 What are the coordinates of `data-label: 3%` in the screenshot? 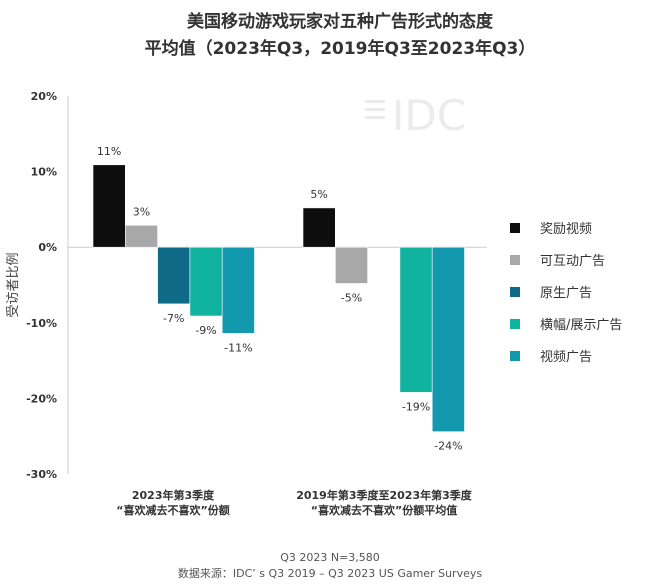 It's located at (141, 211).